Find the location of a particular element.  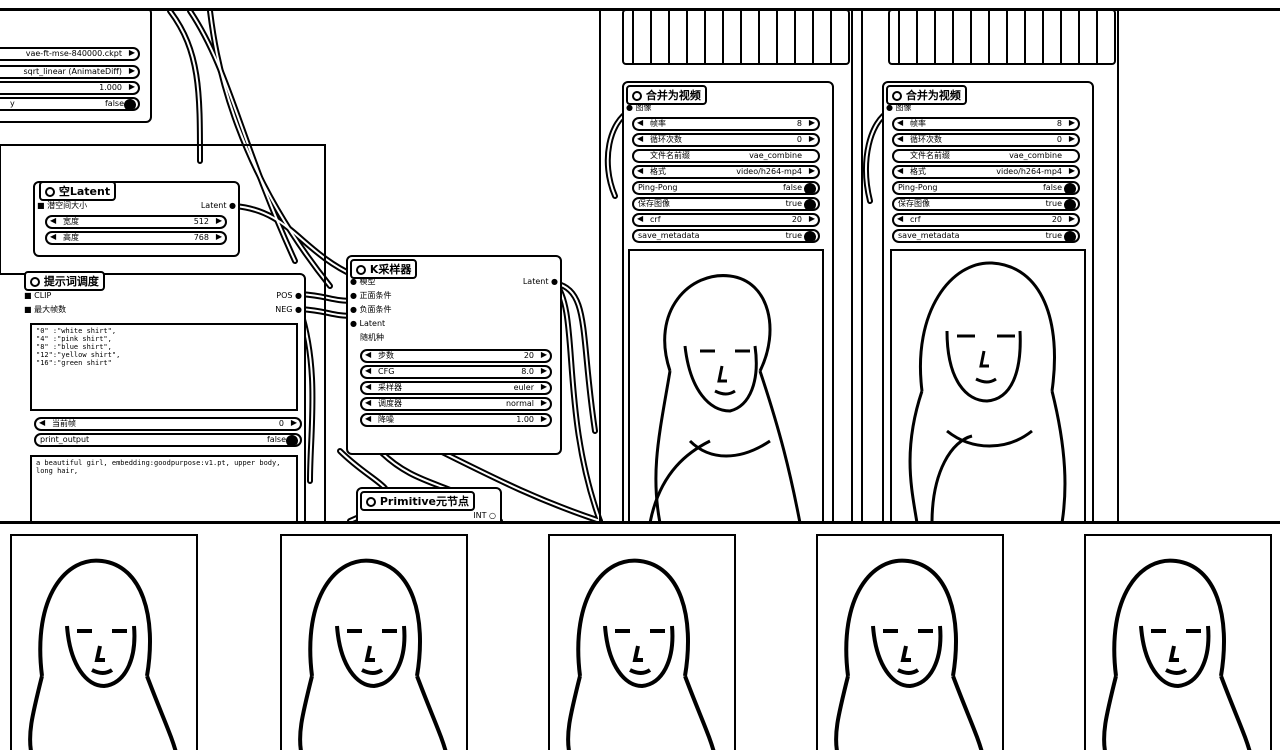

beta-schedule-widget: sqrt_linear (AnimateDiff) ▶ is located at coordinates (70, 72).